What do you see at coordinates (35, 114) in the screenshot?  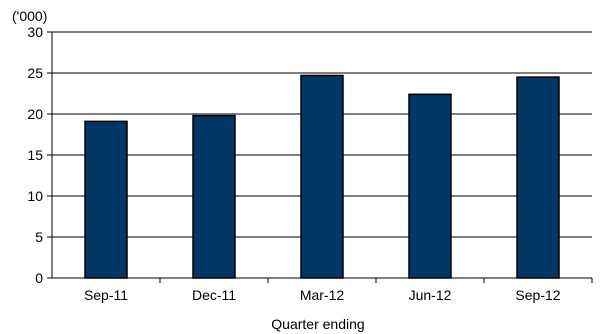 I see `y-tick-label: 20` at bounding box center [35, 114].